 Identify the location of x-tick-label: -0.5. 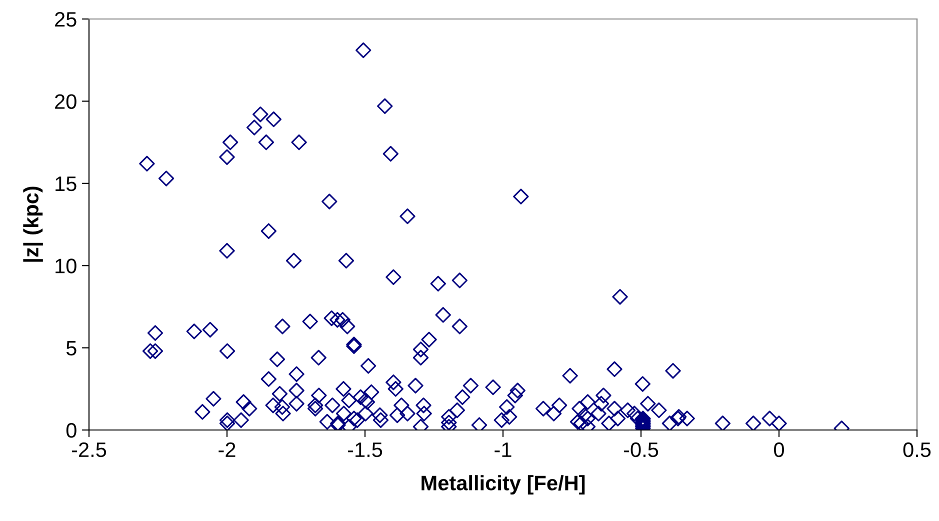
(641, 450).